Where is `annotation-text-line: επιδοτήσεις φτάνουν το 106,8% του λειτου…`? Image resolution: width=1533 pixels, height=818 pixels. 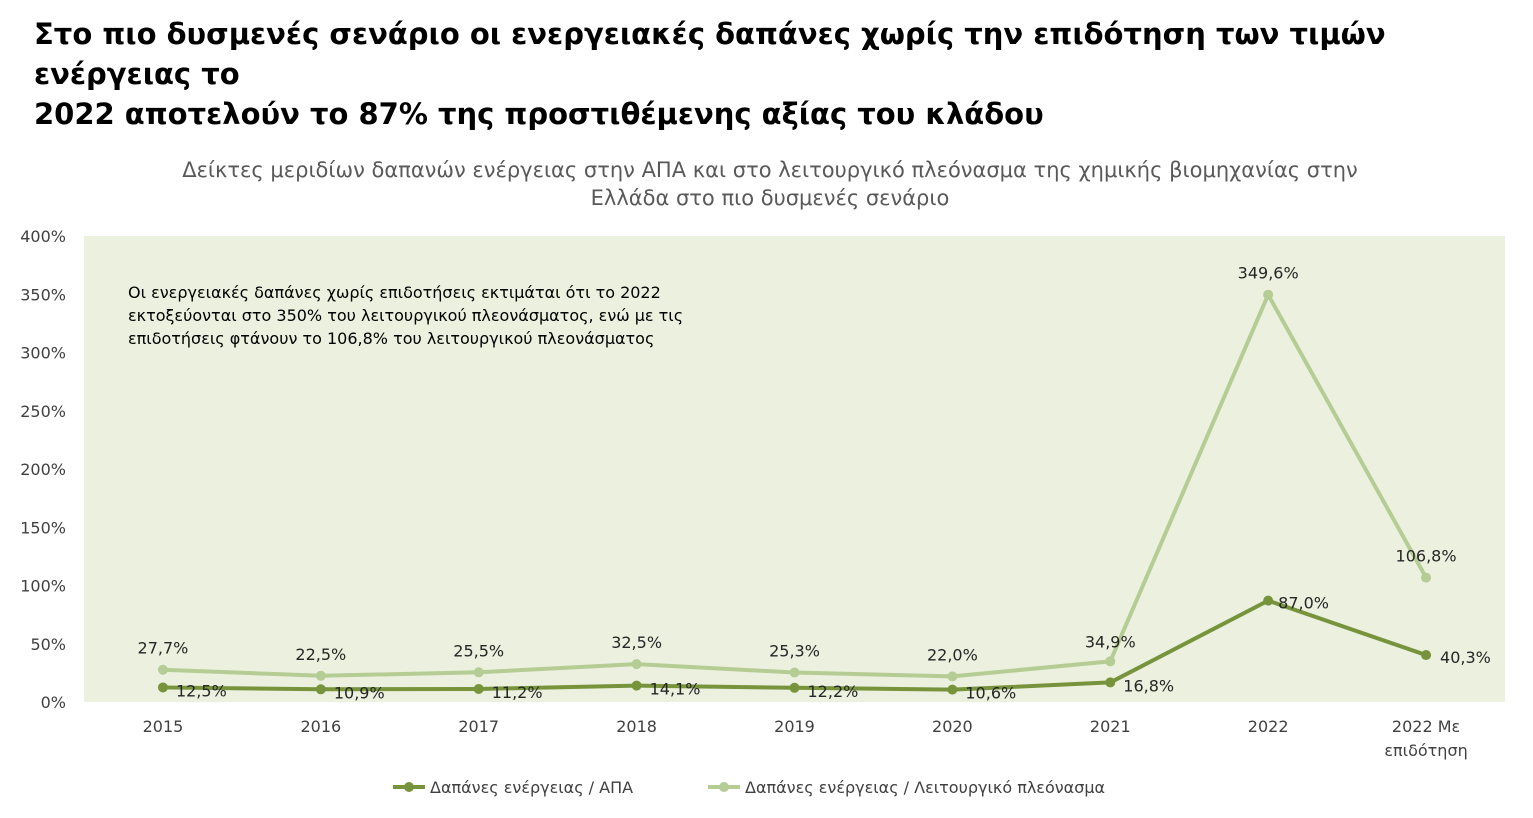 annotation-text-line: επιδοτήσεις φτάνουν το 106,8% του λειτου… is located at coordinates (391, 338).